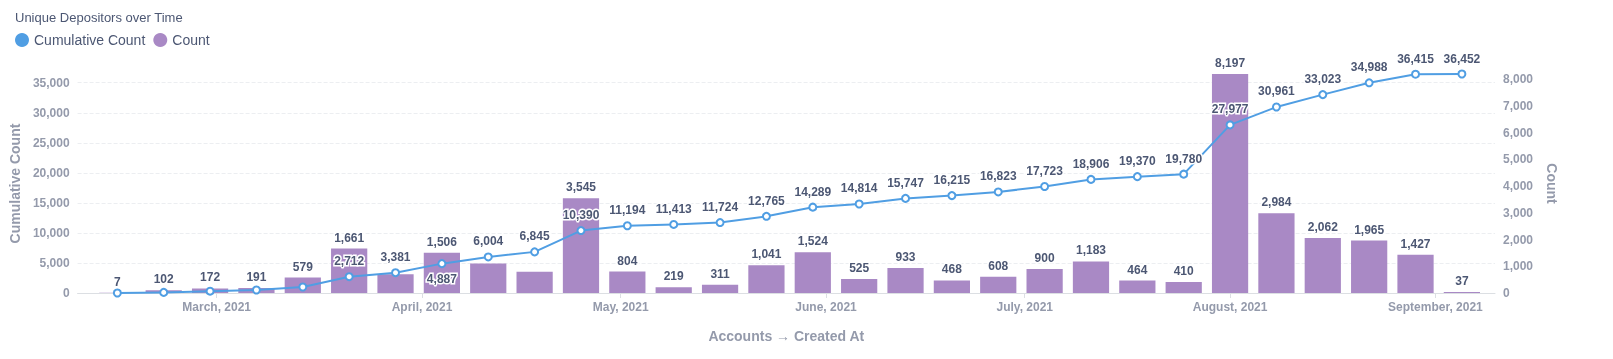  Describe the element at coordinates (1230, 307) in the screenshot. I see `x-tick-label: August, 2021` at that location.